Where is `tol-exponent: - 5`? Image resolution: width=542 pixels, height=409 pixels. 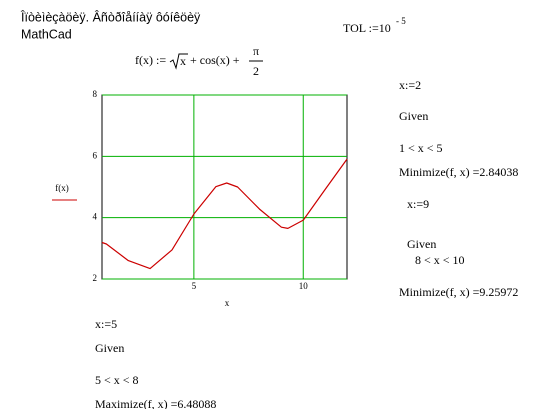
tol-exponent: - 5 is located at coordinates (401, 21).